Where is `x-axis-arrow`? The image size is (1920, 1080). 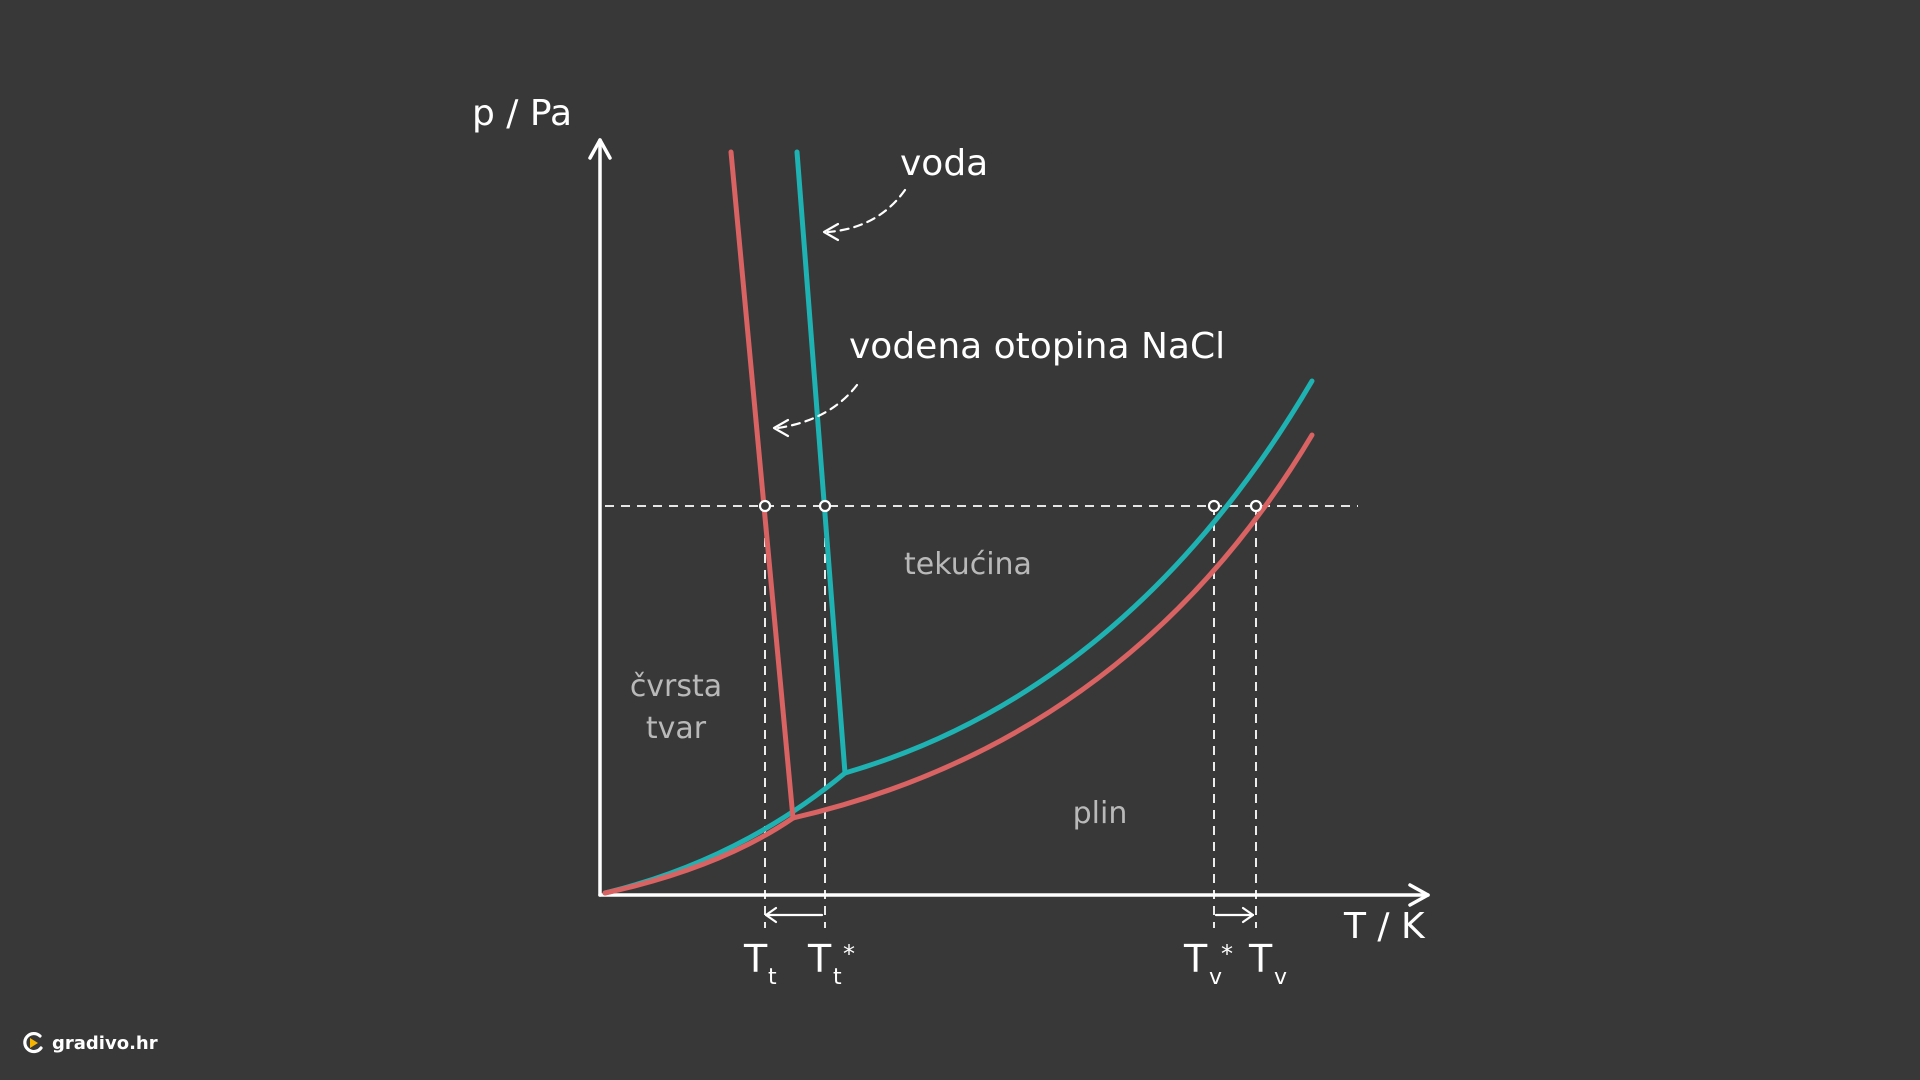
x-axis-arrow is located at coordinates (1419, 895).